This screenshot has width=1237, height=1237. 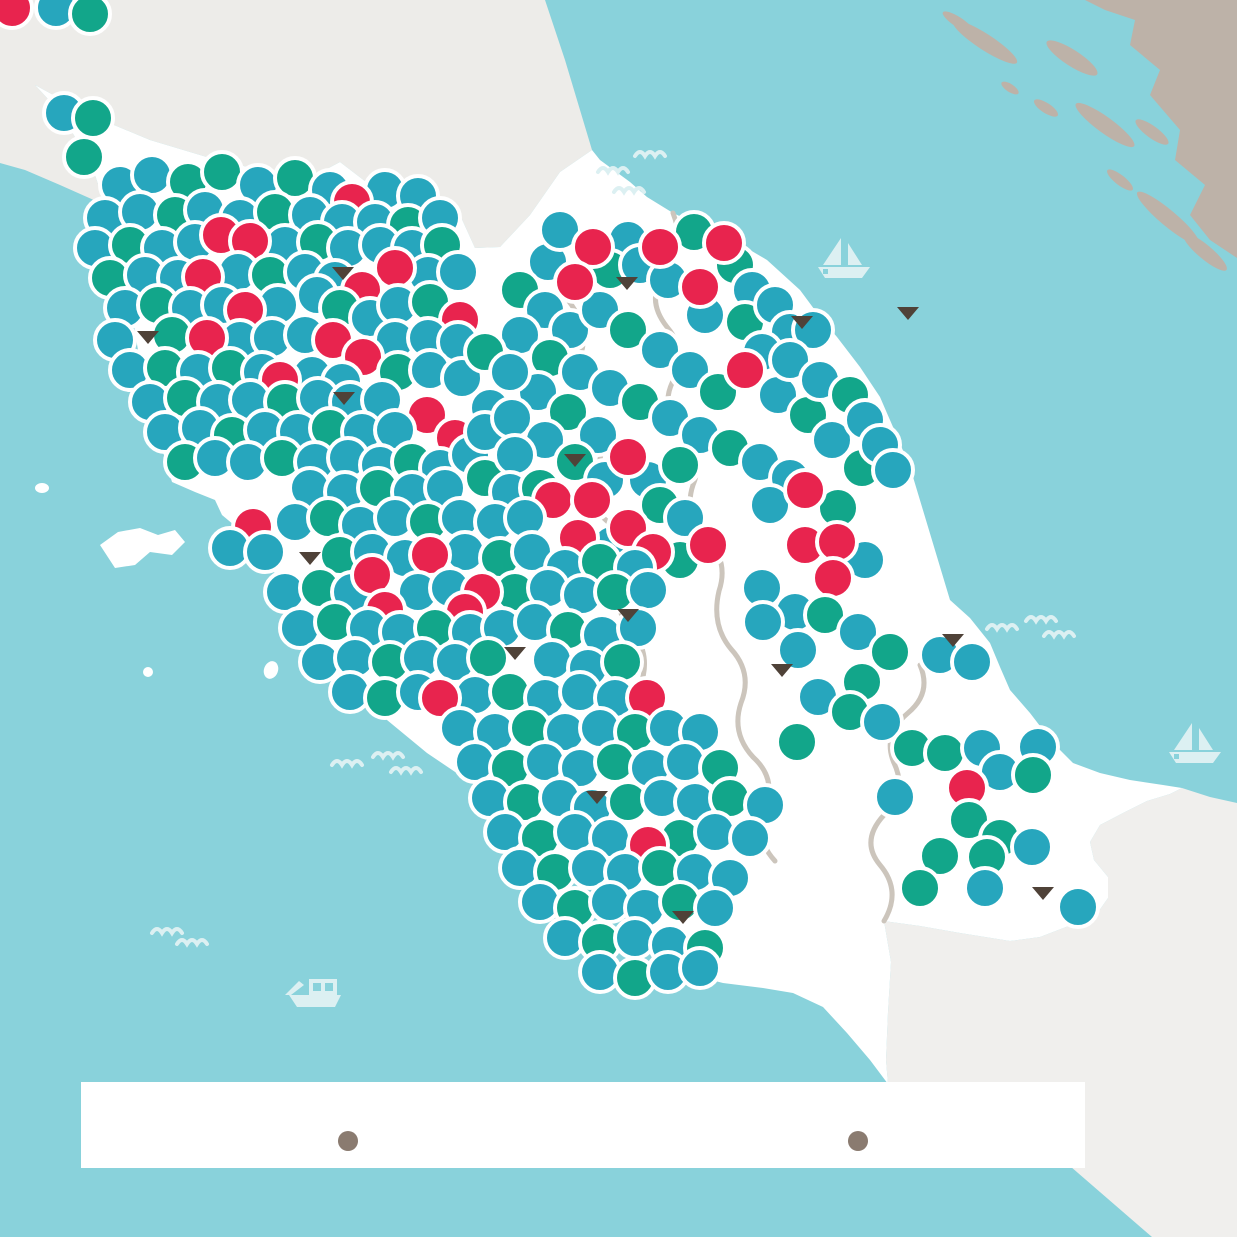 I want to click on far-coast-land, so click(x=1089, y=135).